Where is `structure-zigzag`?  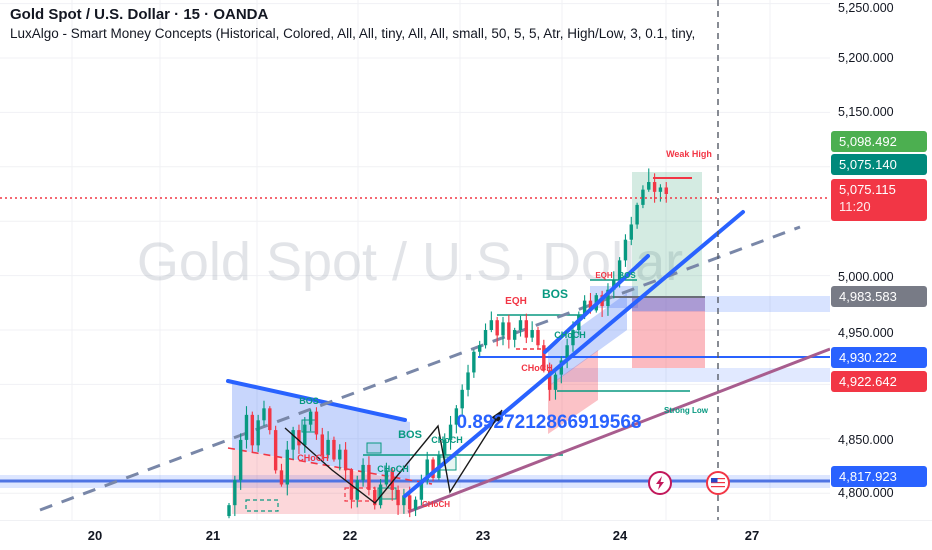
structure-zigzag is located at coordinates (393, 456).